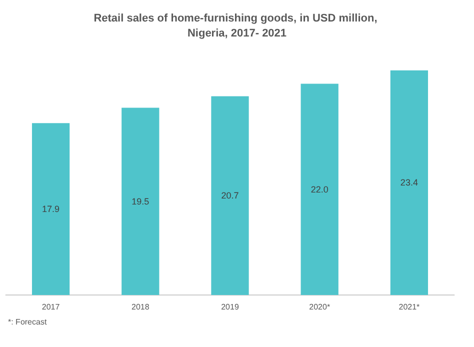 The image size is (474, 347). What do you see at coordinates (28, 322) in the screenshot?
I see `text: *: Forecast` at bounding box center [28, 322].